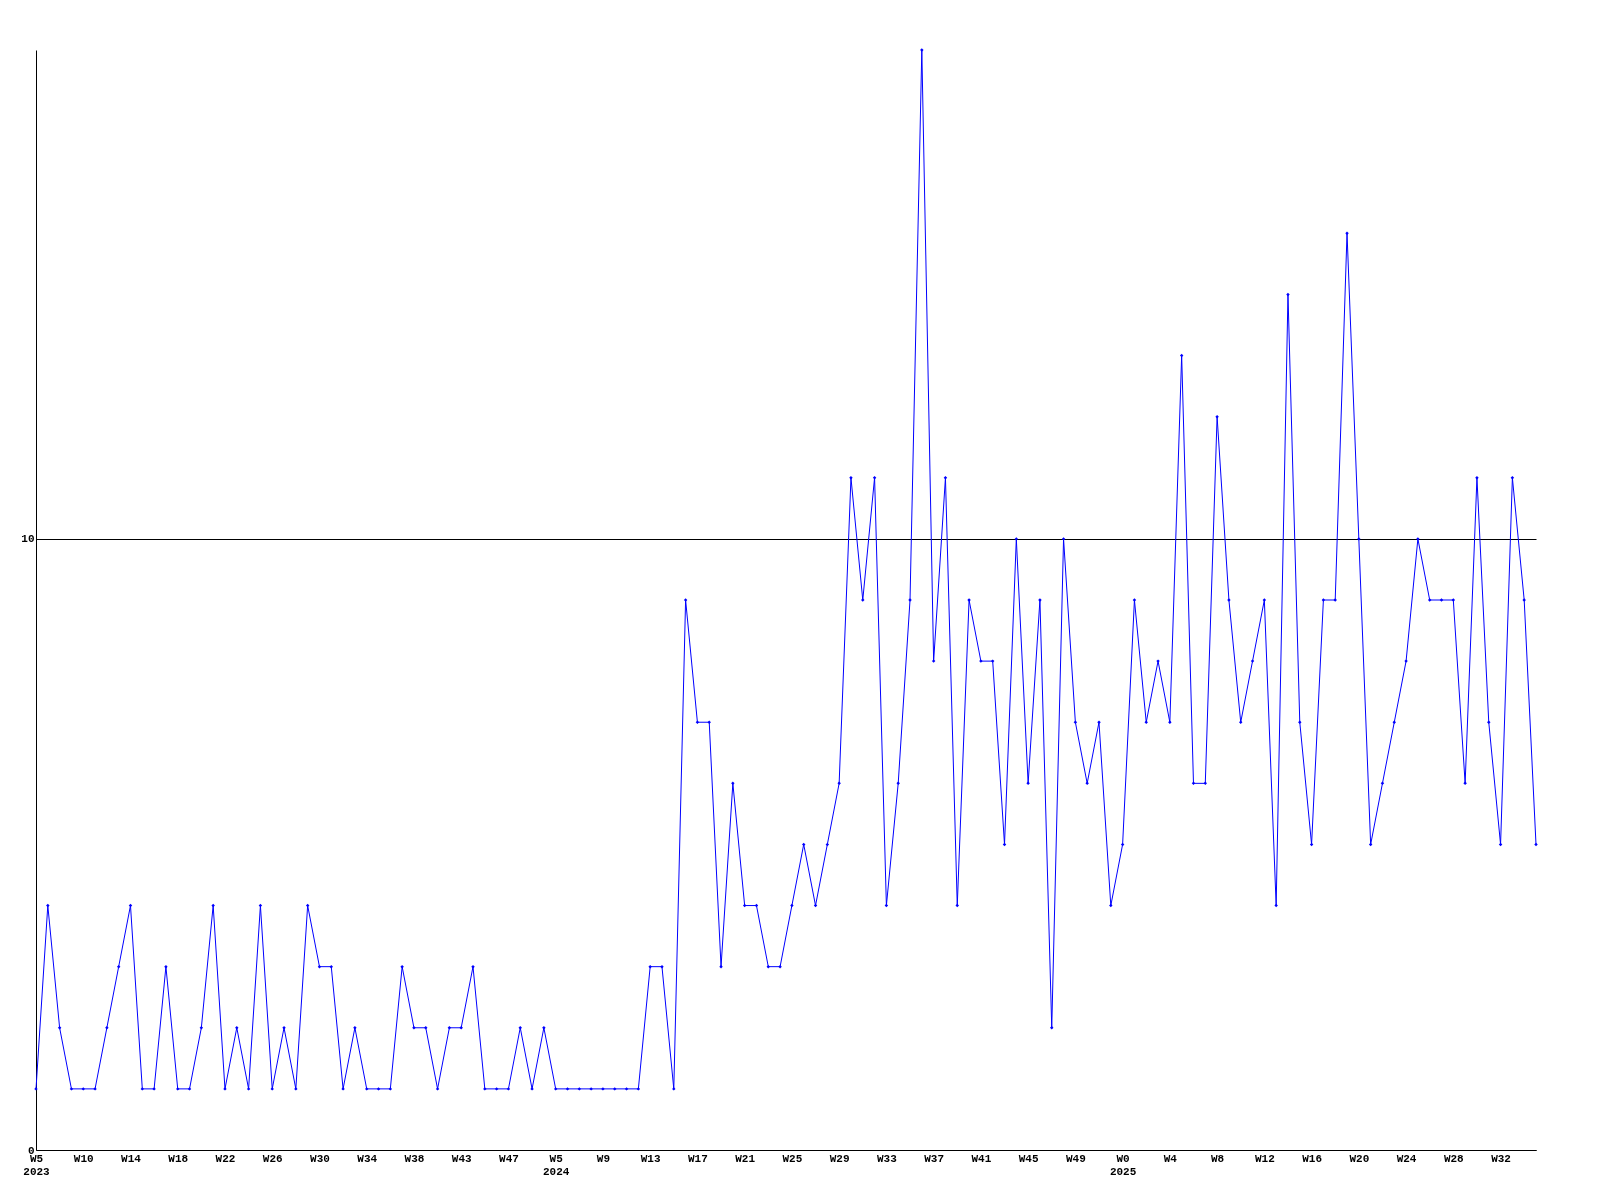 The image size is (1600, 1200). Describe the element at coordinates (320, 1158) in the screenshot. I see `x-tick-label: W30` at that location.